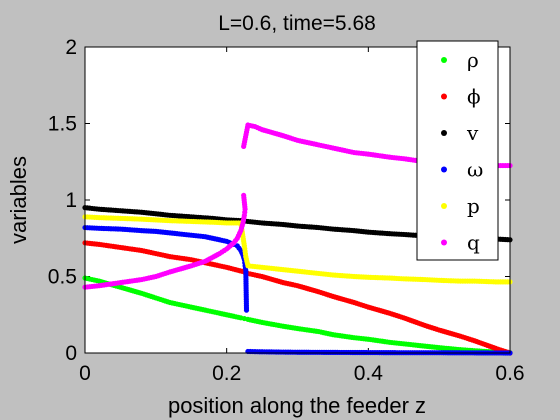  What do you see at coordinates (297, 249) in the screenshot?
I see `series-4-points` at bounding box center [297, 249].